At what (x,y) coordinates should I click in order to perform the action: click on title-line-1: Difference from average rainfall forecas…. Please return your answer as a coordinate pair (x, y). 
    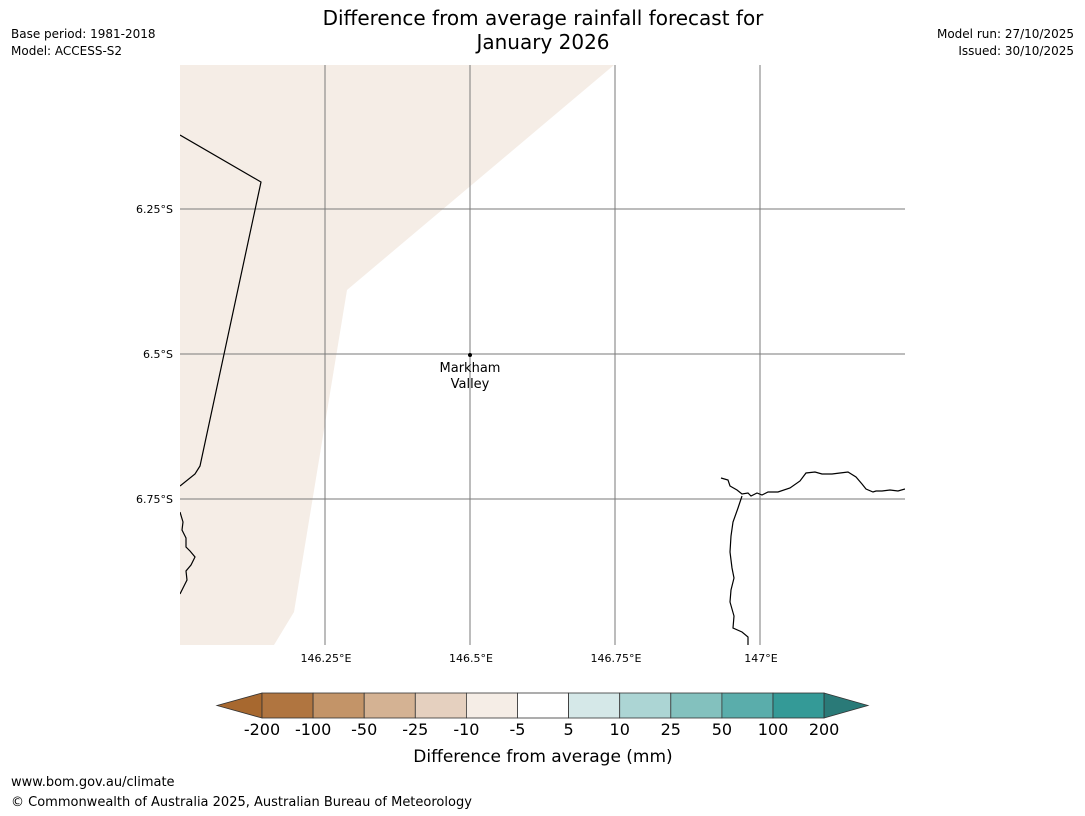
    Looking at the image, I should click on (543, 18).